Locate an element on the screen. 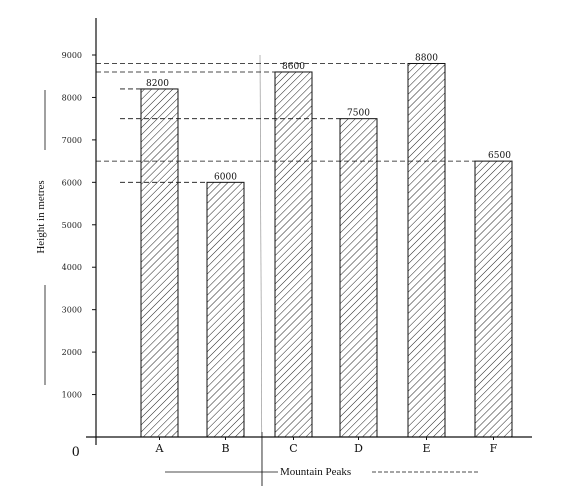 This screenshot has width=586, height=486. y-axis-title: Height in metres is located at coordinates (41, 216).